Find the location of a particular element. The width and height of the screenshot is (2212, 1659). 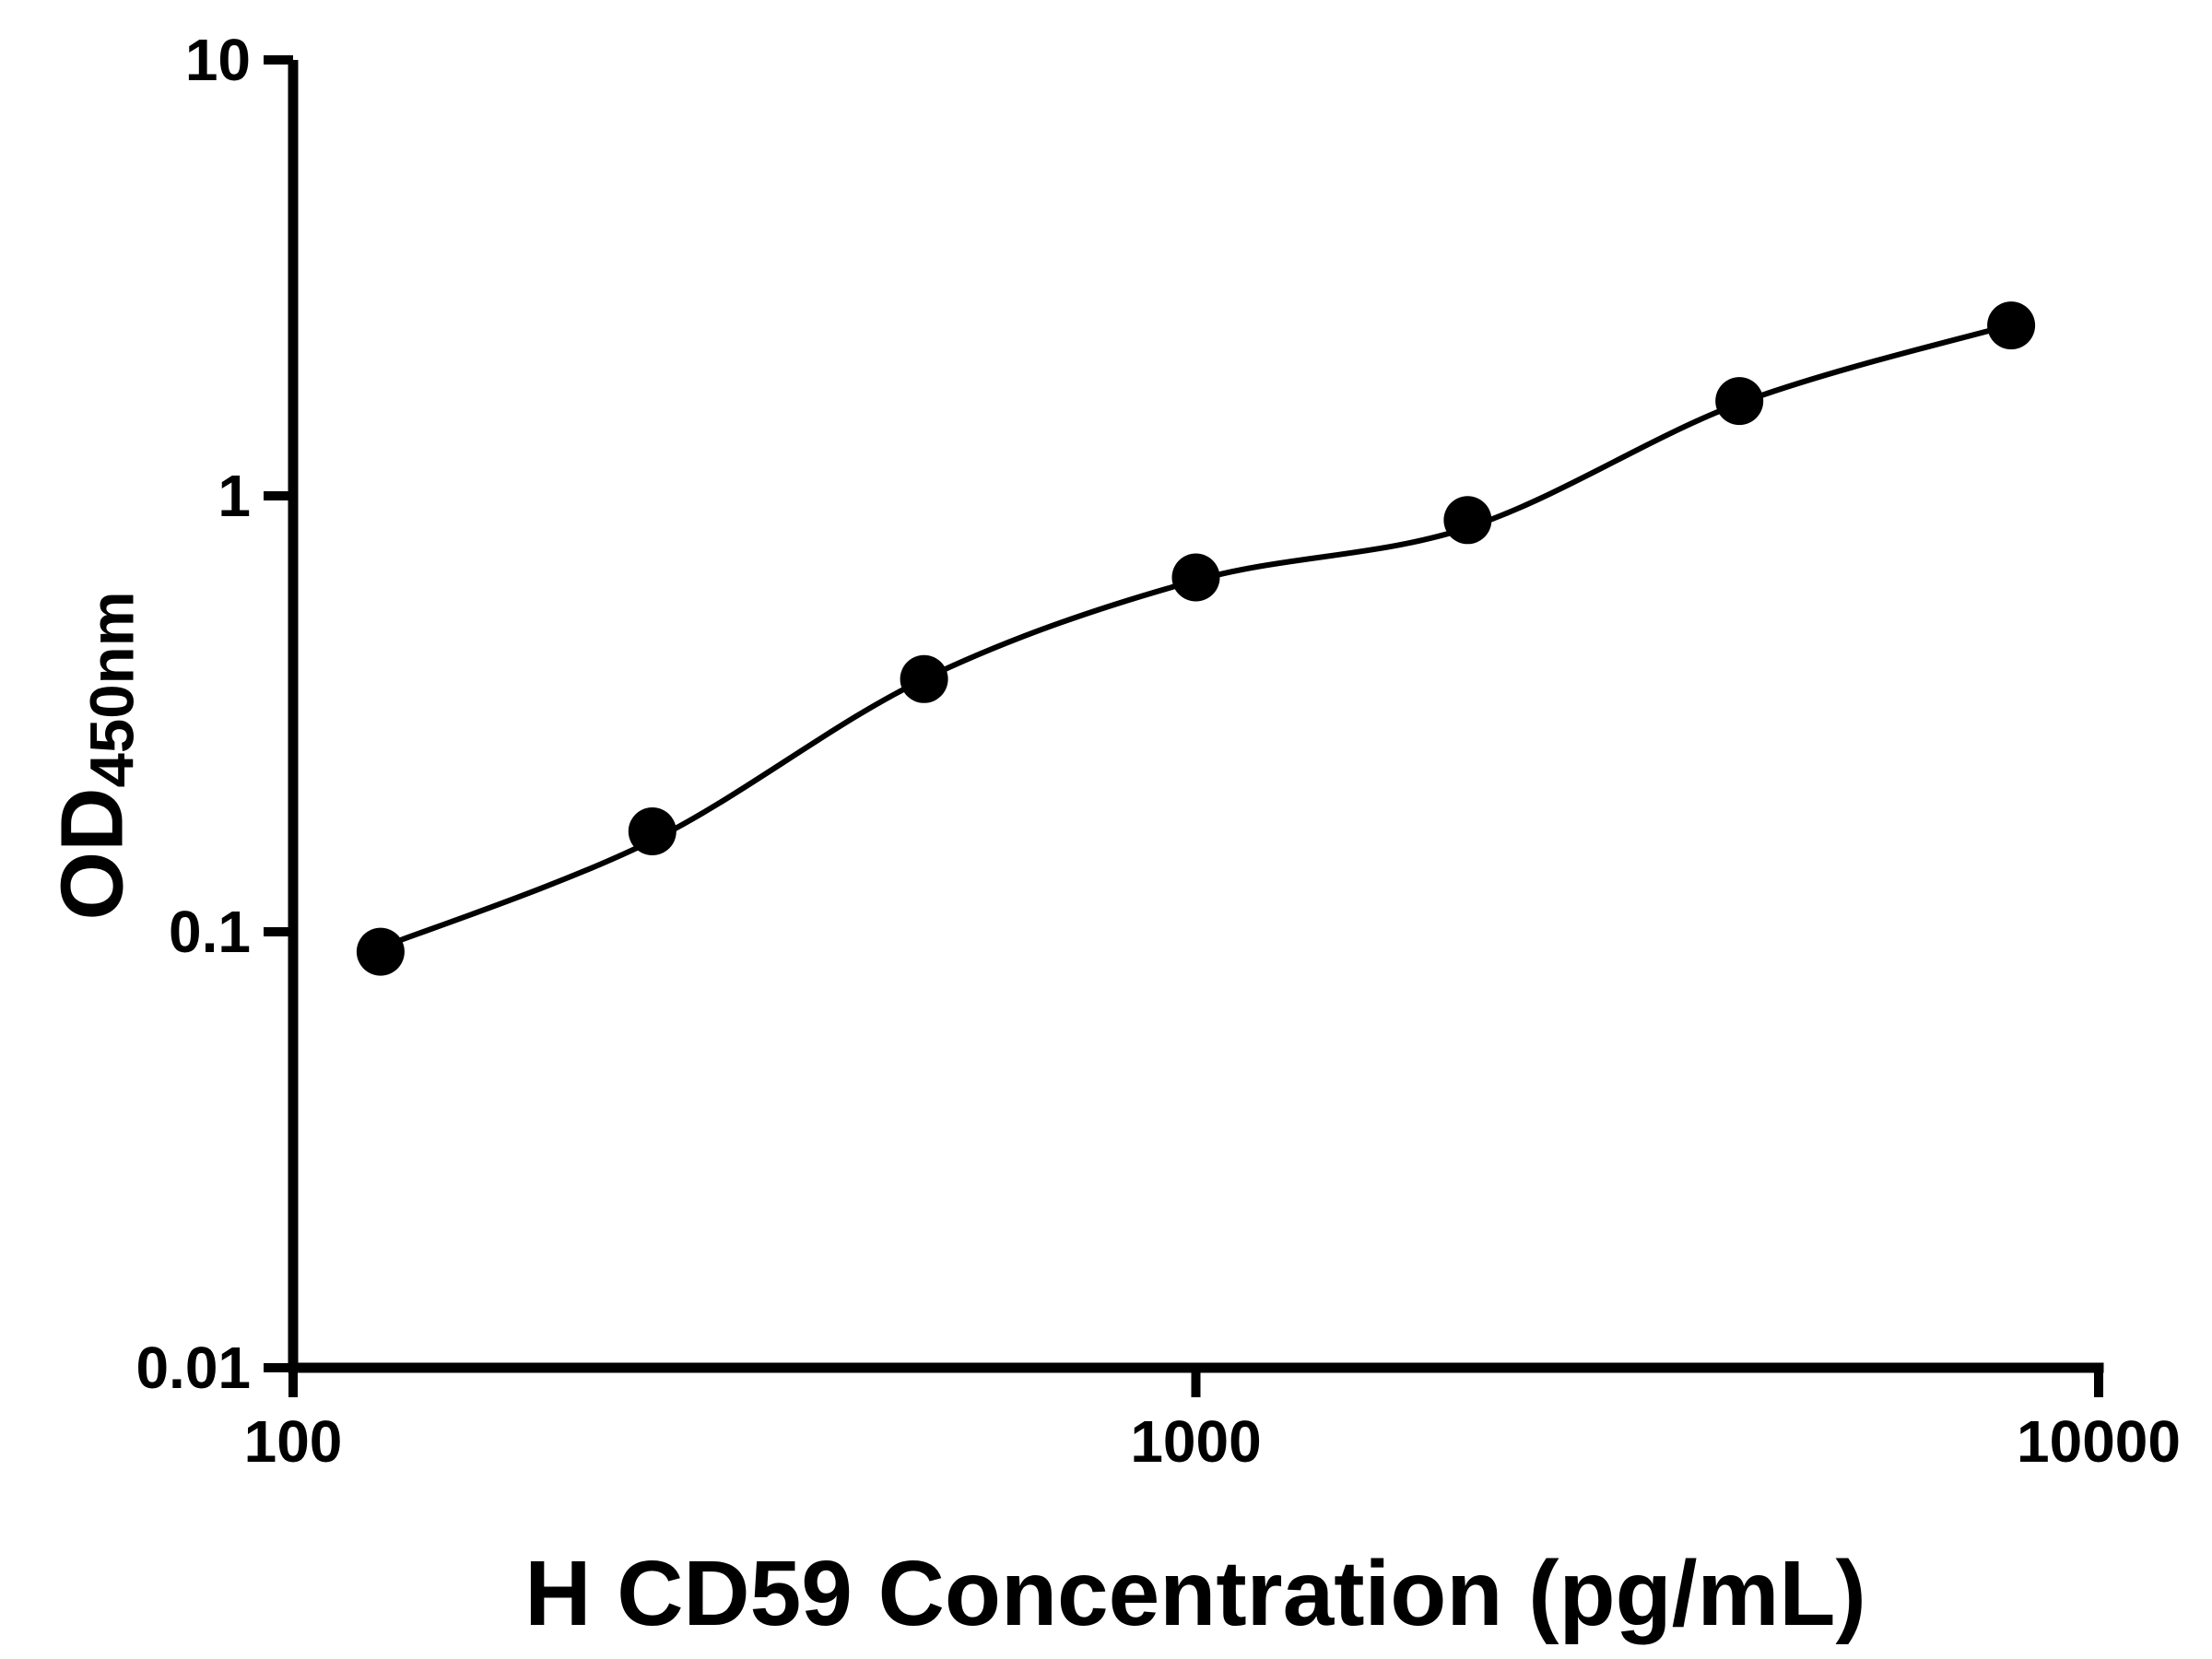

y-tick-label: 10 is located at coordinates (218, 60).